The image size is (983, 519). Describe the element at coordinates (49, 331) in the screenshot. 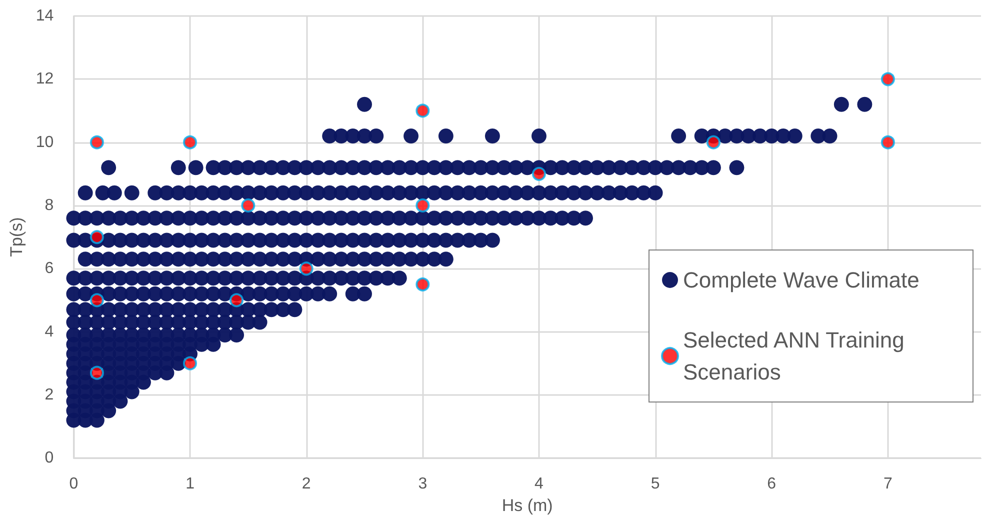

I see `y-tick-label: 4` at that location.